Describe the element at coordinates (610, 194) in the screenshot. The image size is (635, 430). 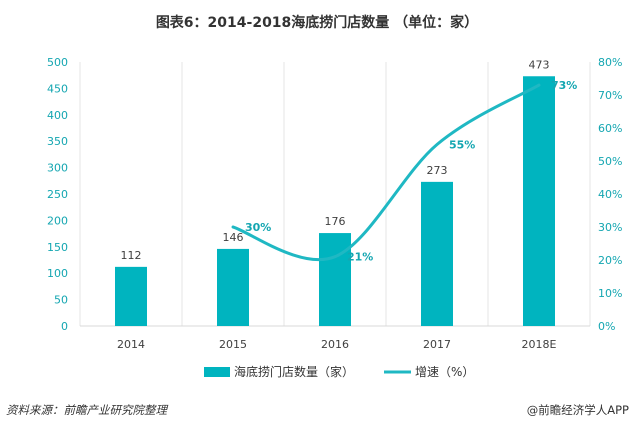
I see `y-right-tick-label: 40%` at that location.